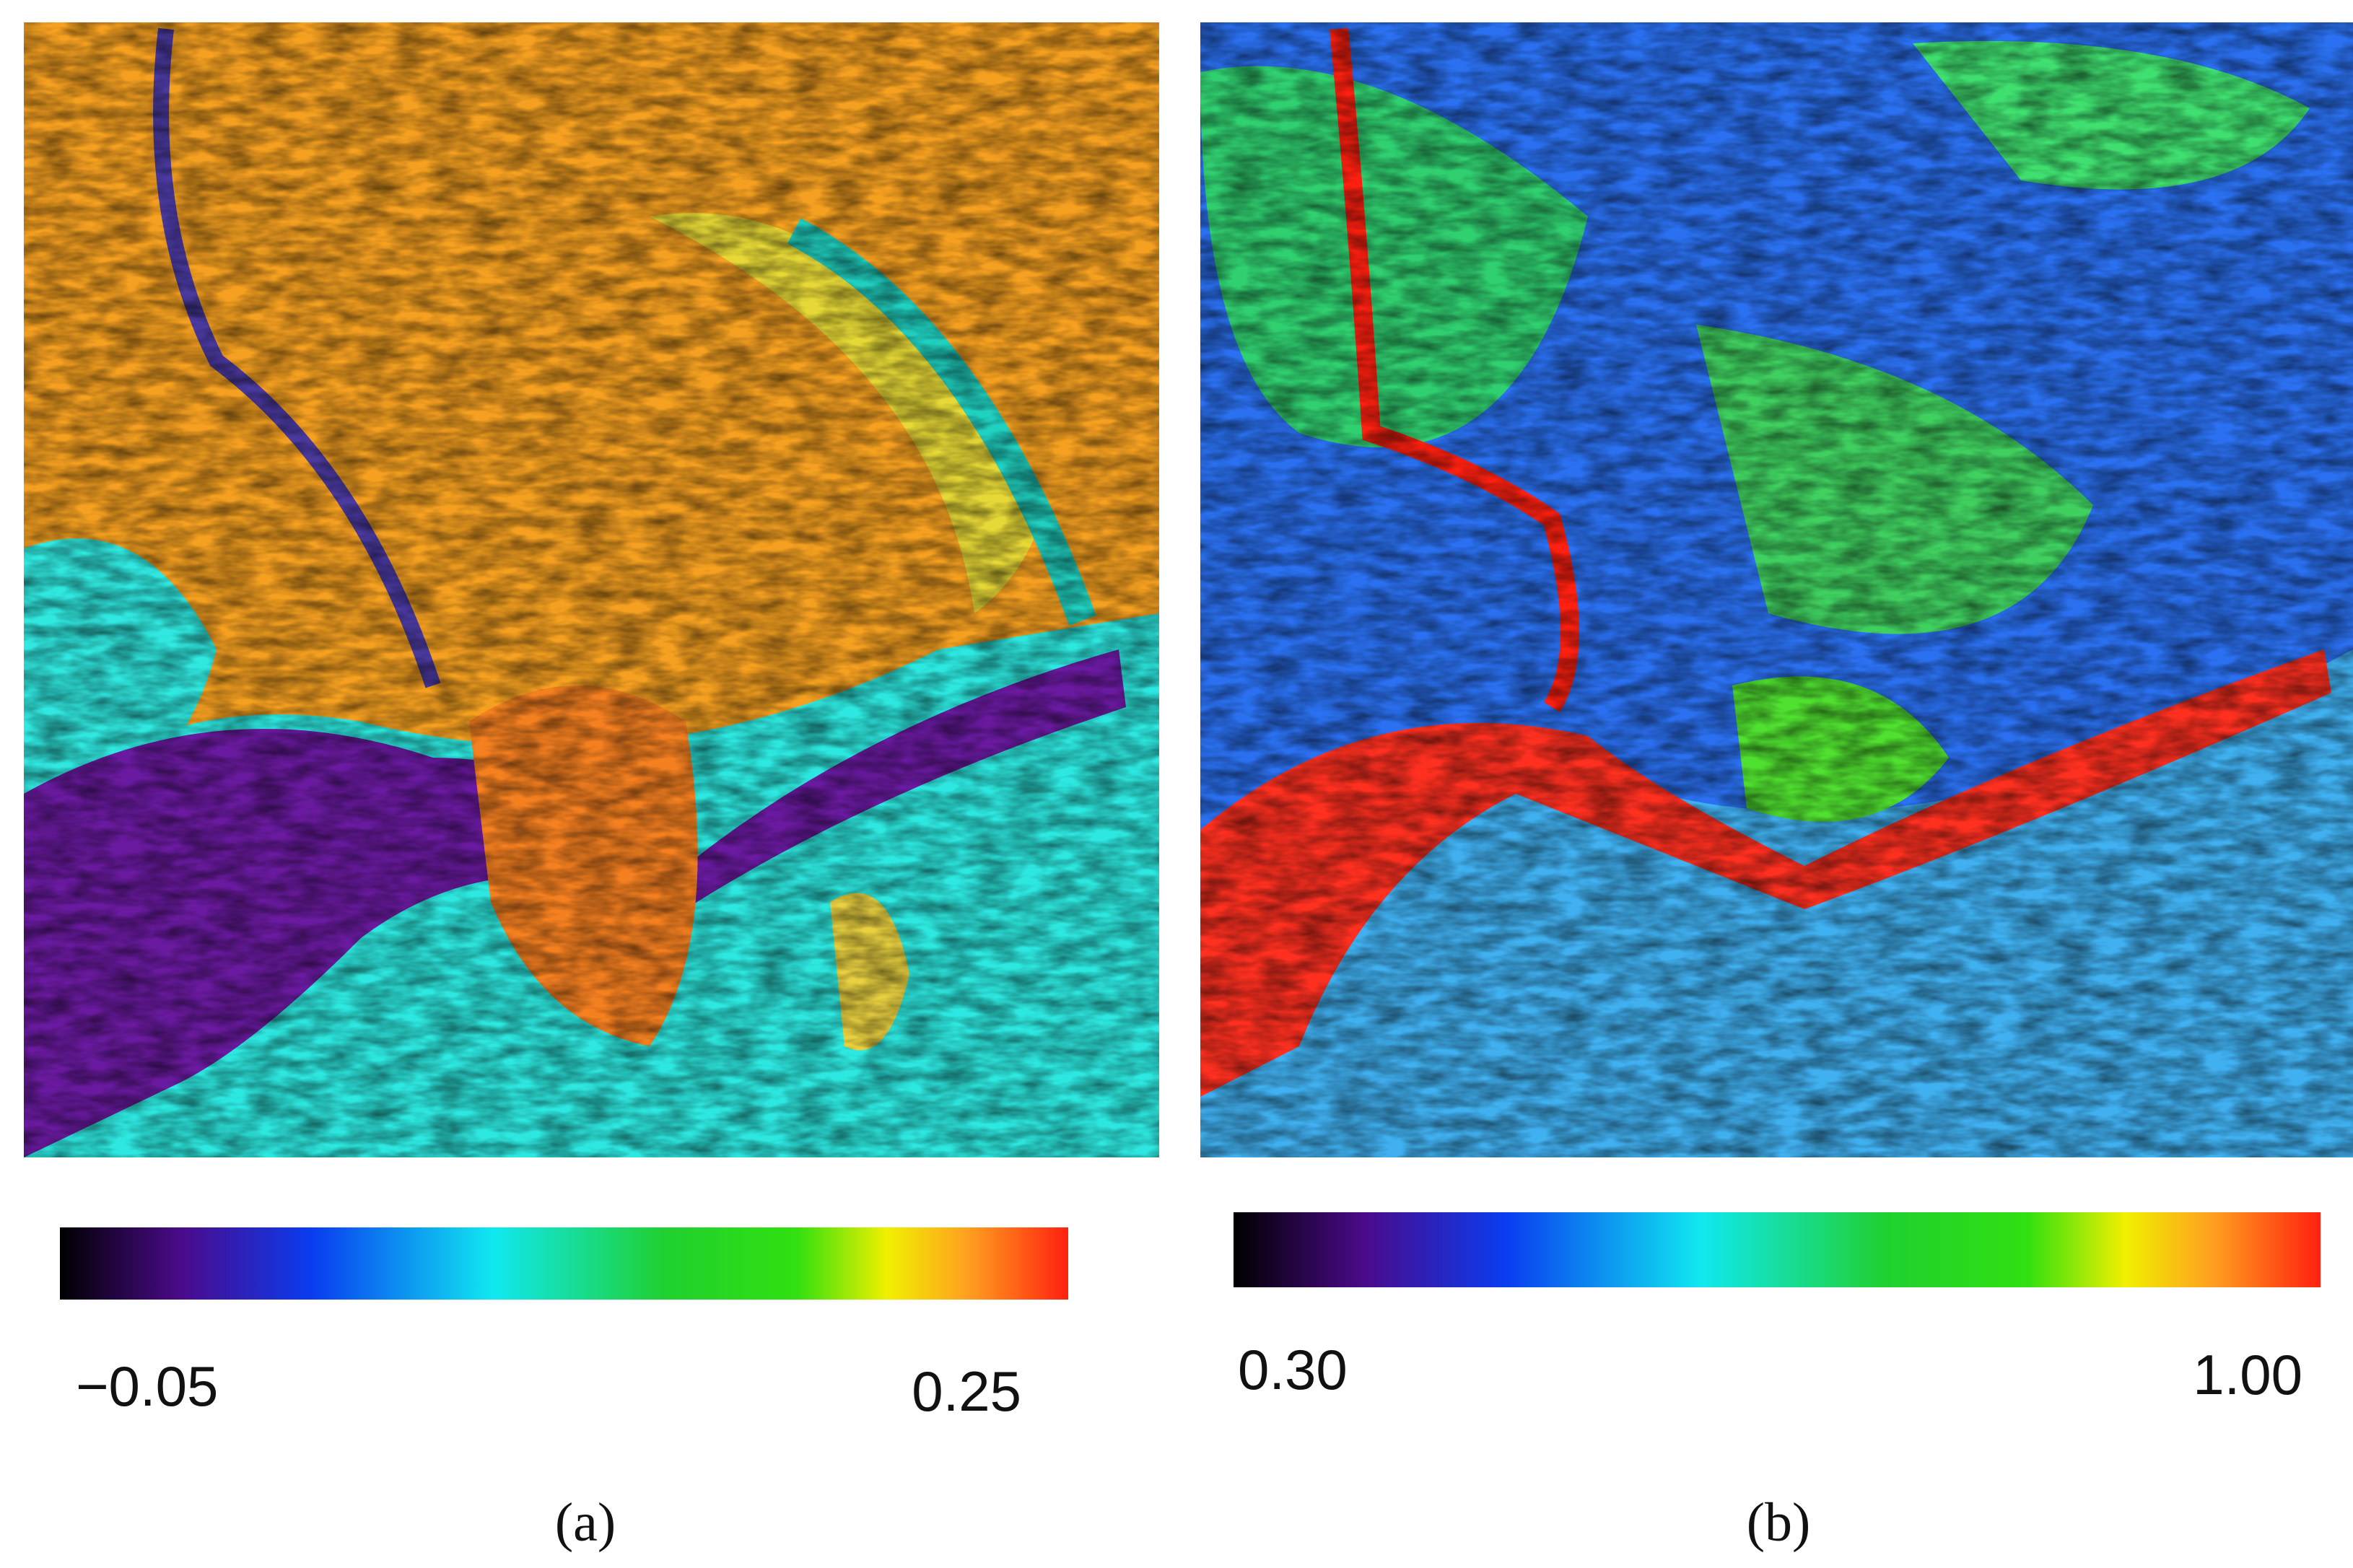 This screenshot has width=2353, height=1568. Describe the element at coordinates (2247, 1374) in the screenshot. I see `colorbar-max-label: 1.00` at that location.